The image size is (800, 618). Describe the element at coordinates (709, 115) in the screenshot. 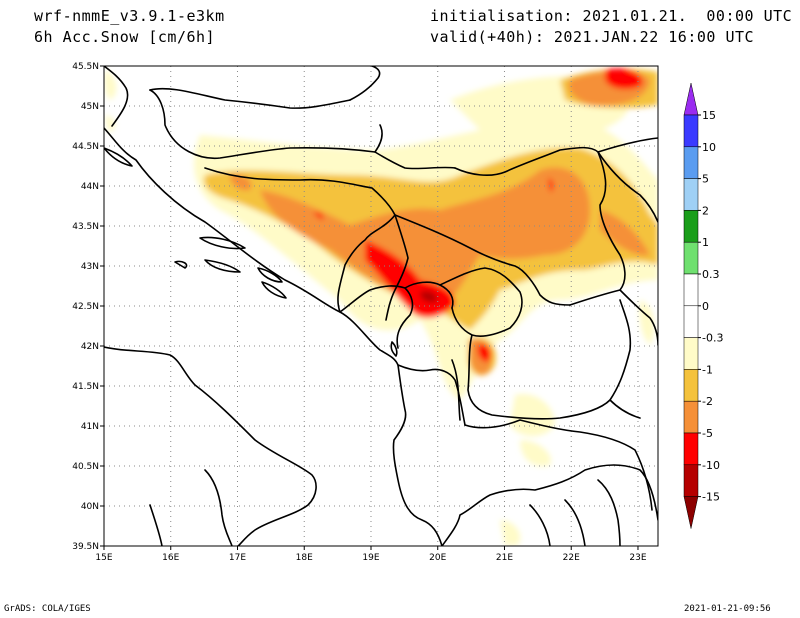

I see `colorbar-label: 15` at that location.